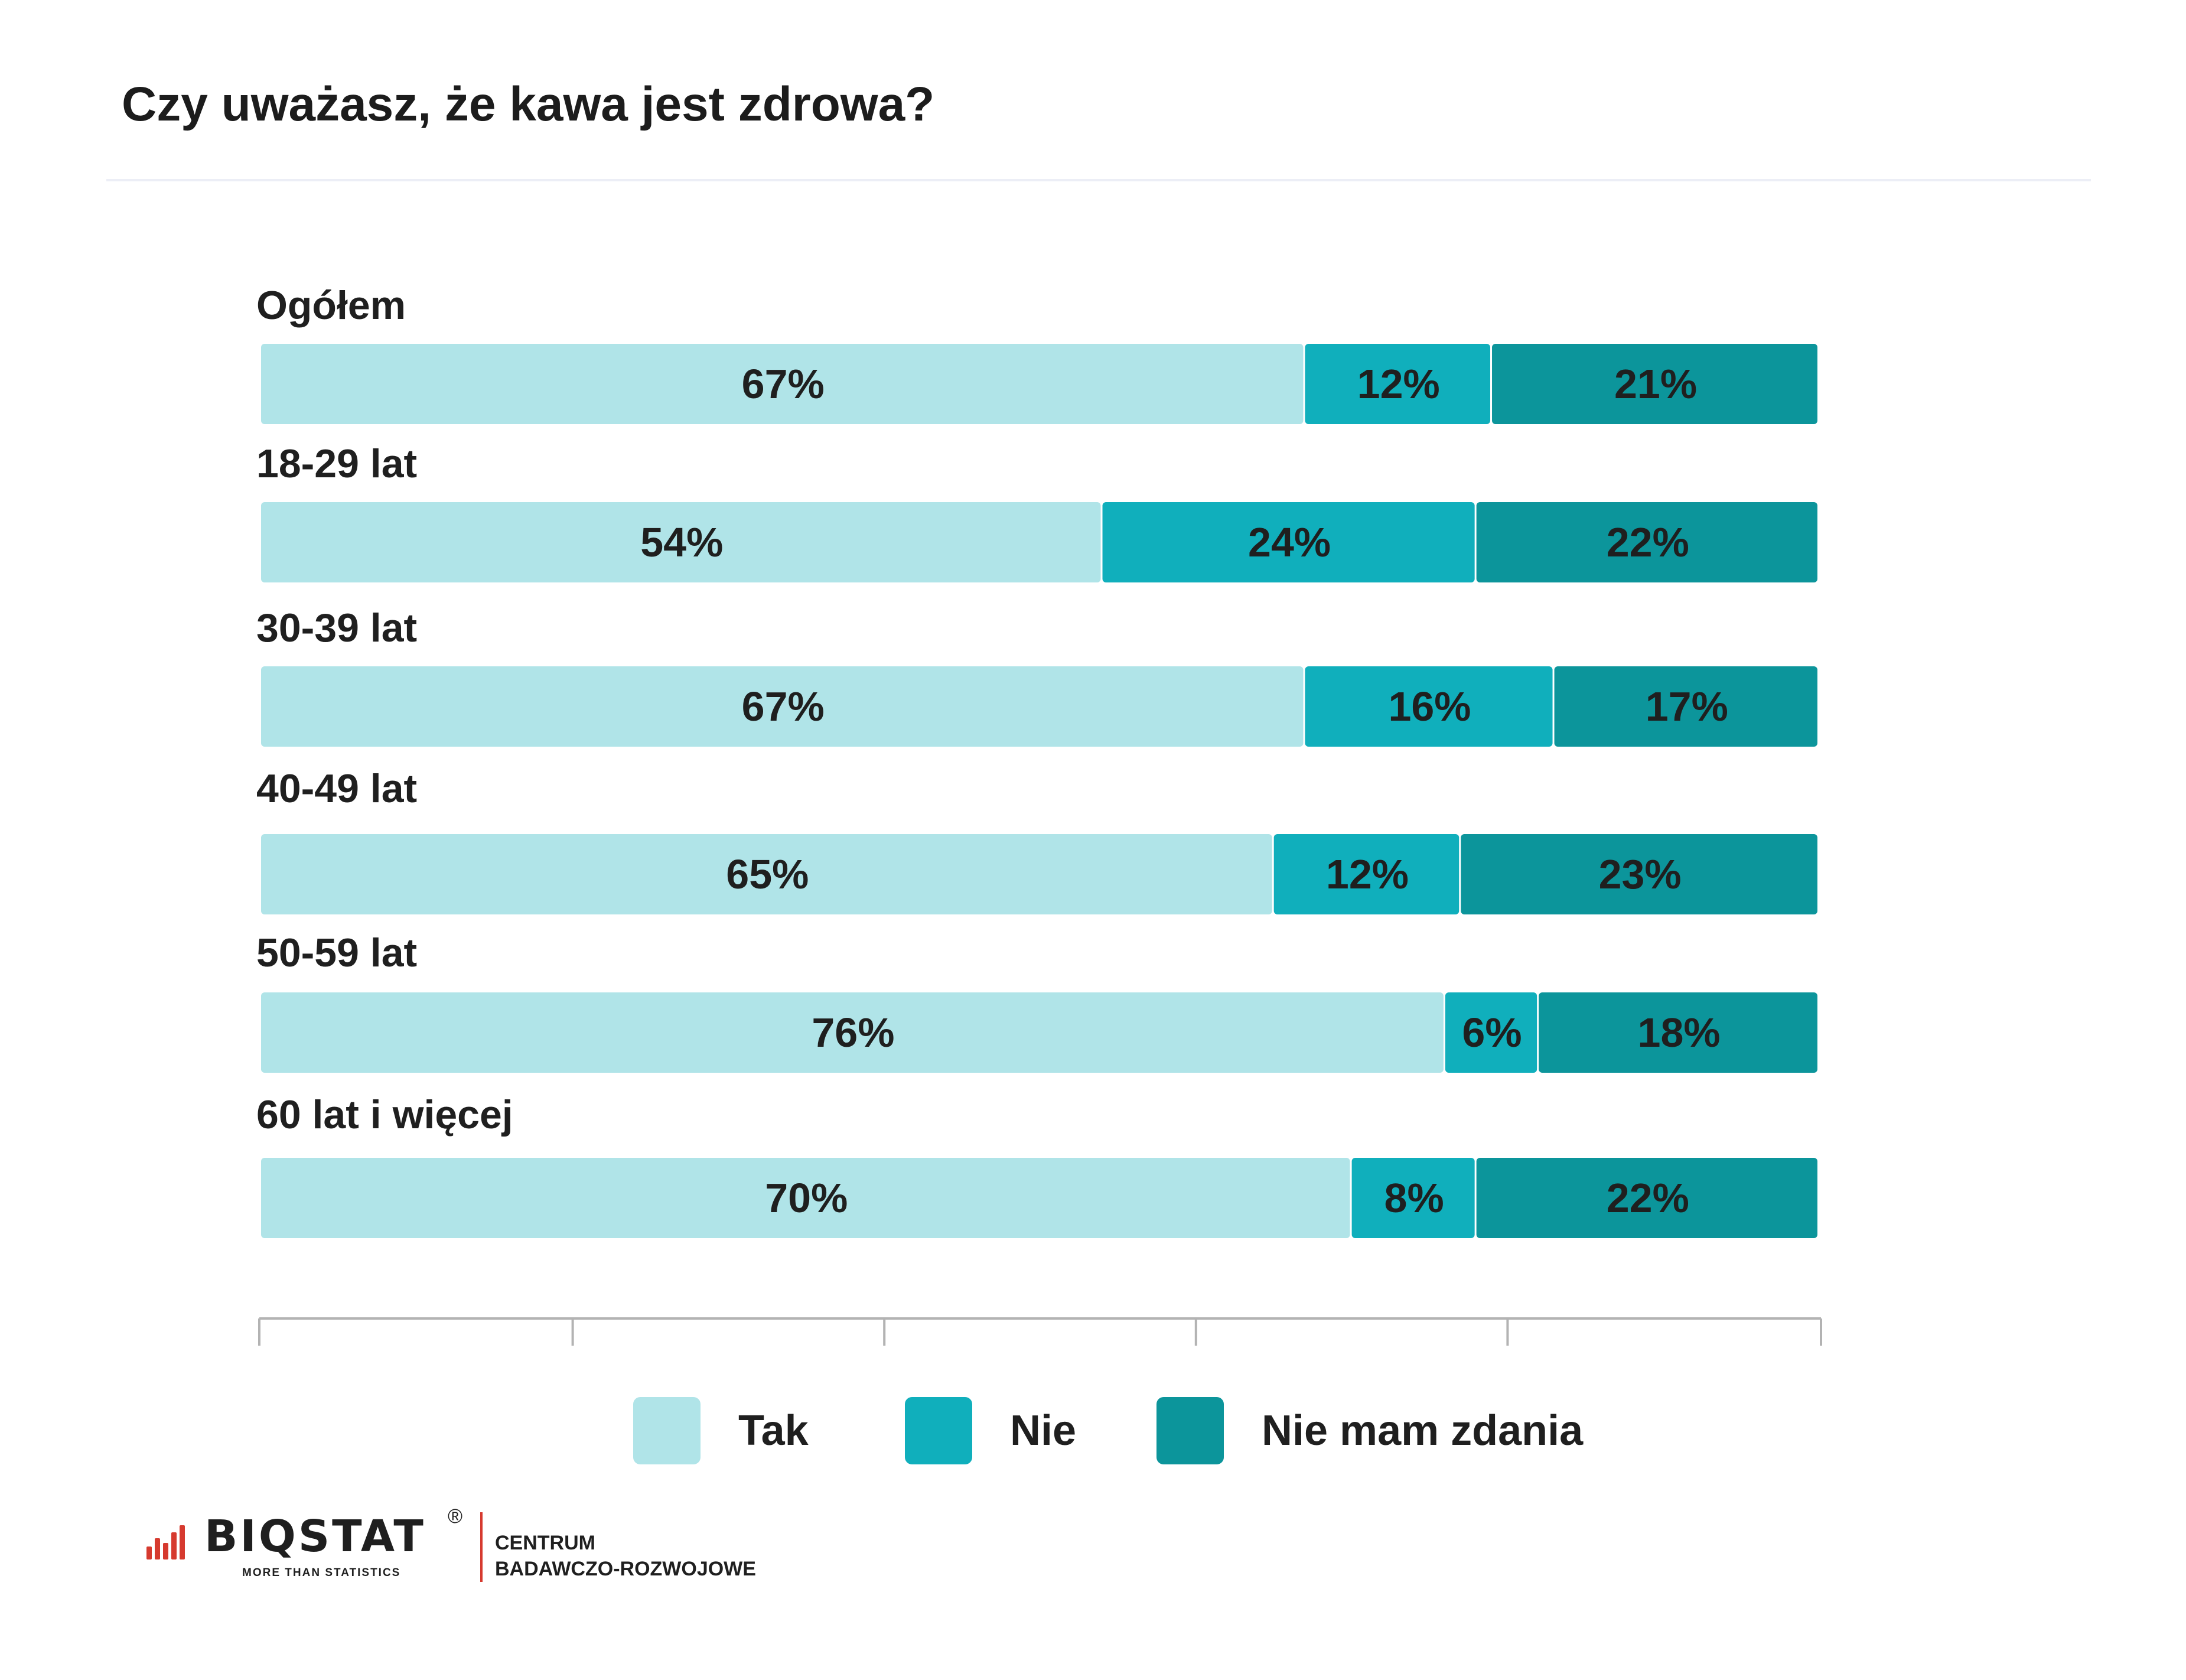 The width and height of the screenshot is (2186, 1680). What do you see at coordinates (1190, 1430) in the screenshot?
I see `legend-swatch-nie-mam-zdania` at bounding box center [1190, 1430].